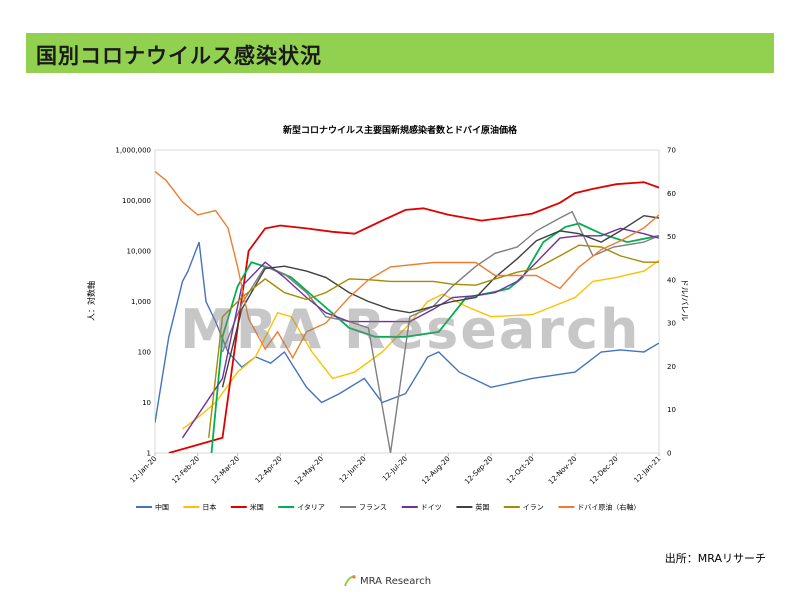 This screenshot has height=600, width=800. What do you see at coordinates (91, 301) in the screenshot?
I see `y-axis-label: 人：対数軸` at bounding box center [91, 301].